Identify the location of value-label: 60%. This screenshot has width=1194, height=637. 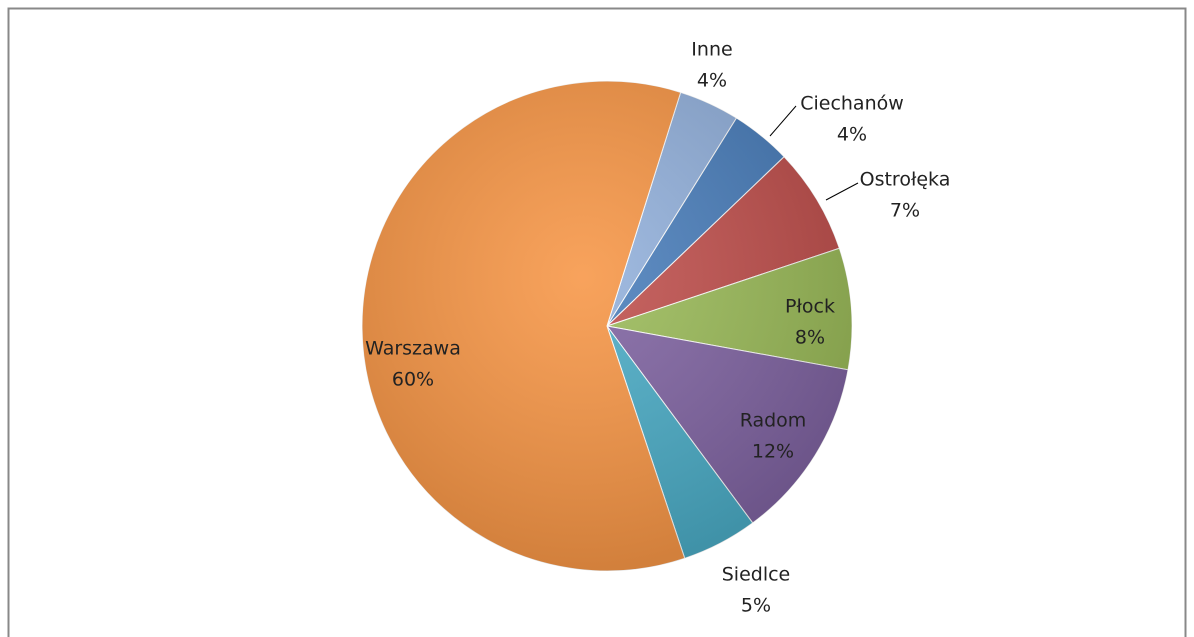
(413, 380).